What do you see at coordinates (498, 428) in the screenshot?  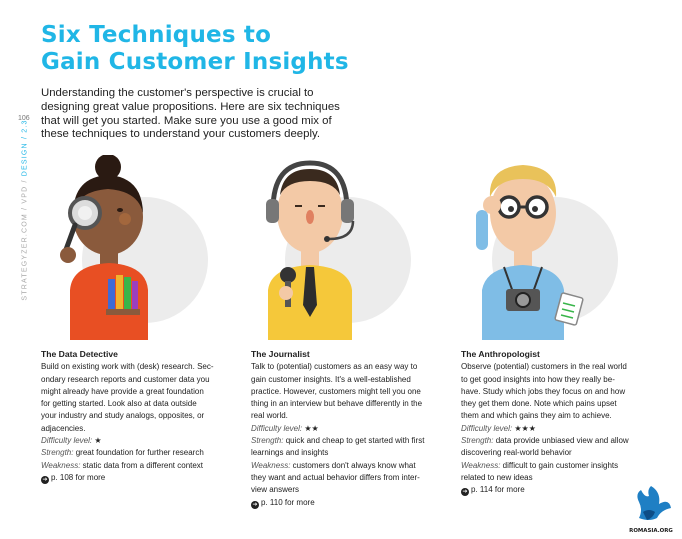 I see `difficulty-line: Difficulty level: ★★★` at bounding box center [498, 428].